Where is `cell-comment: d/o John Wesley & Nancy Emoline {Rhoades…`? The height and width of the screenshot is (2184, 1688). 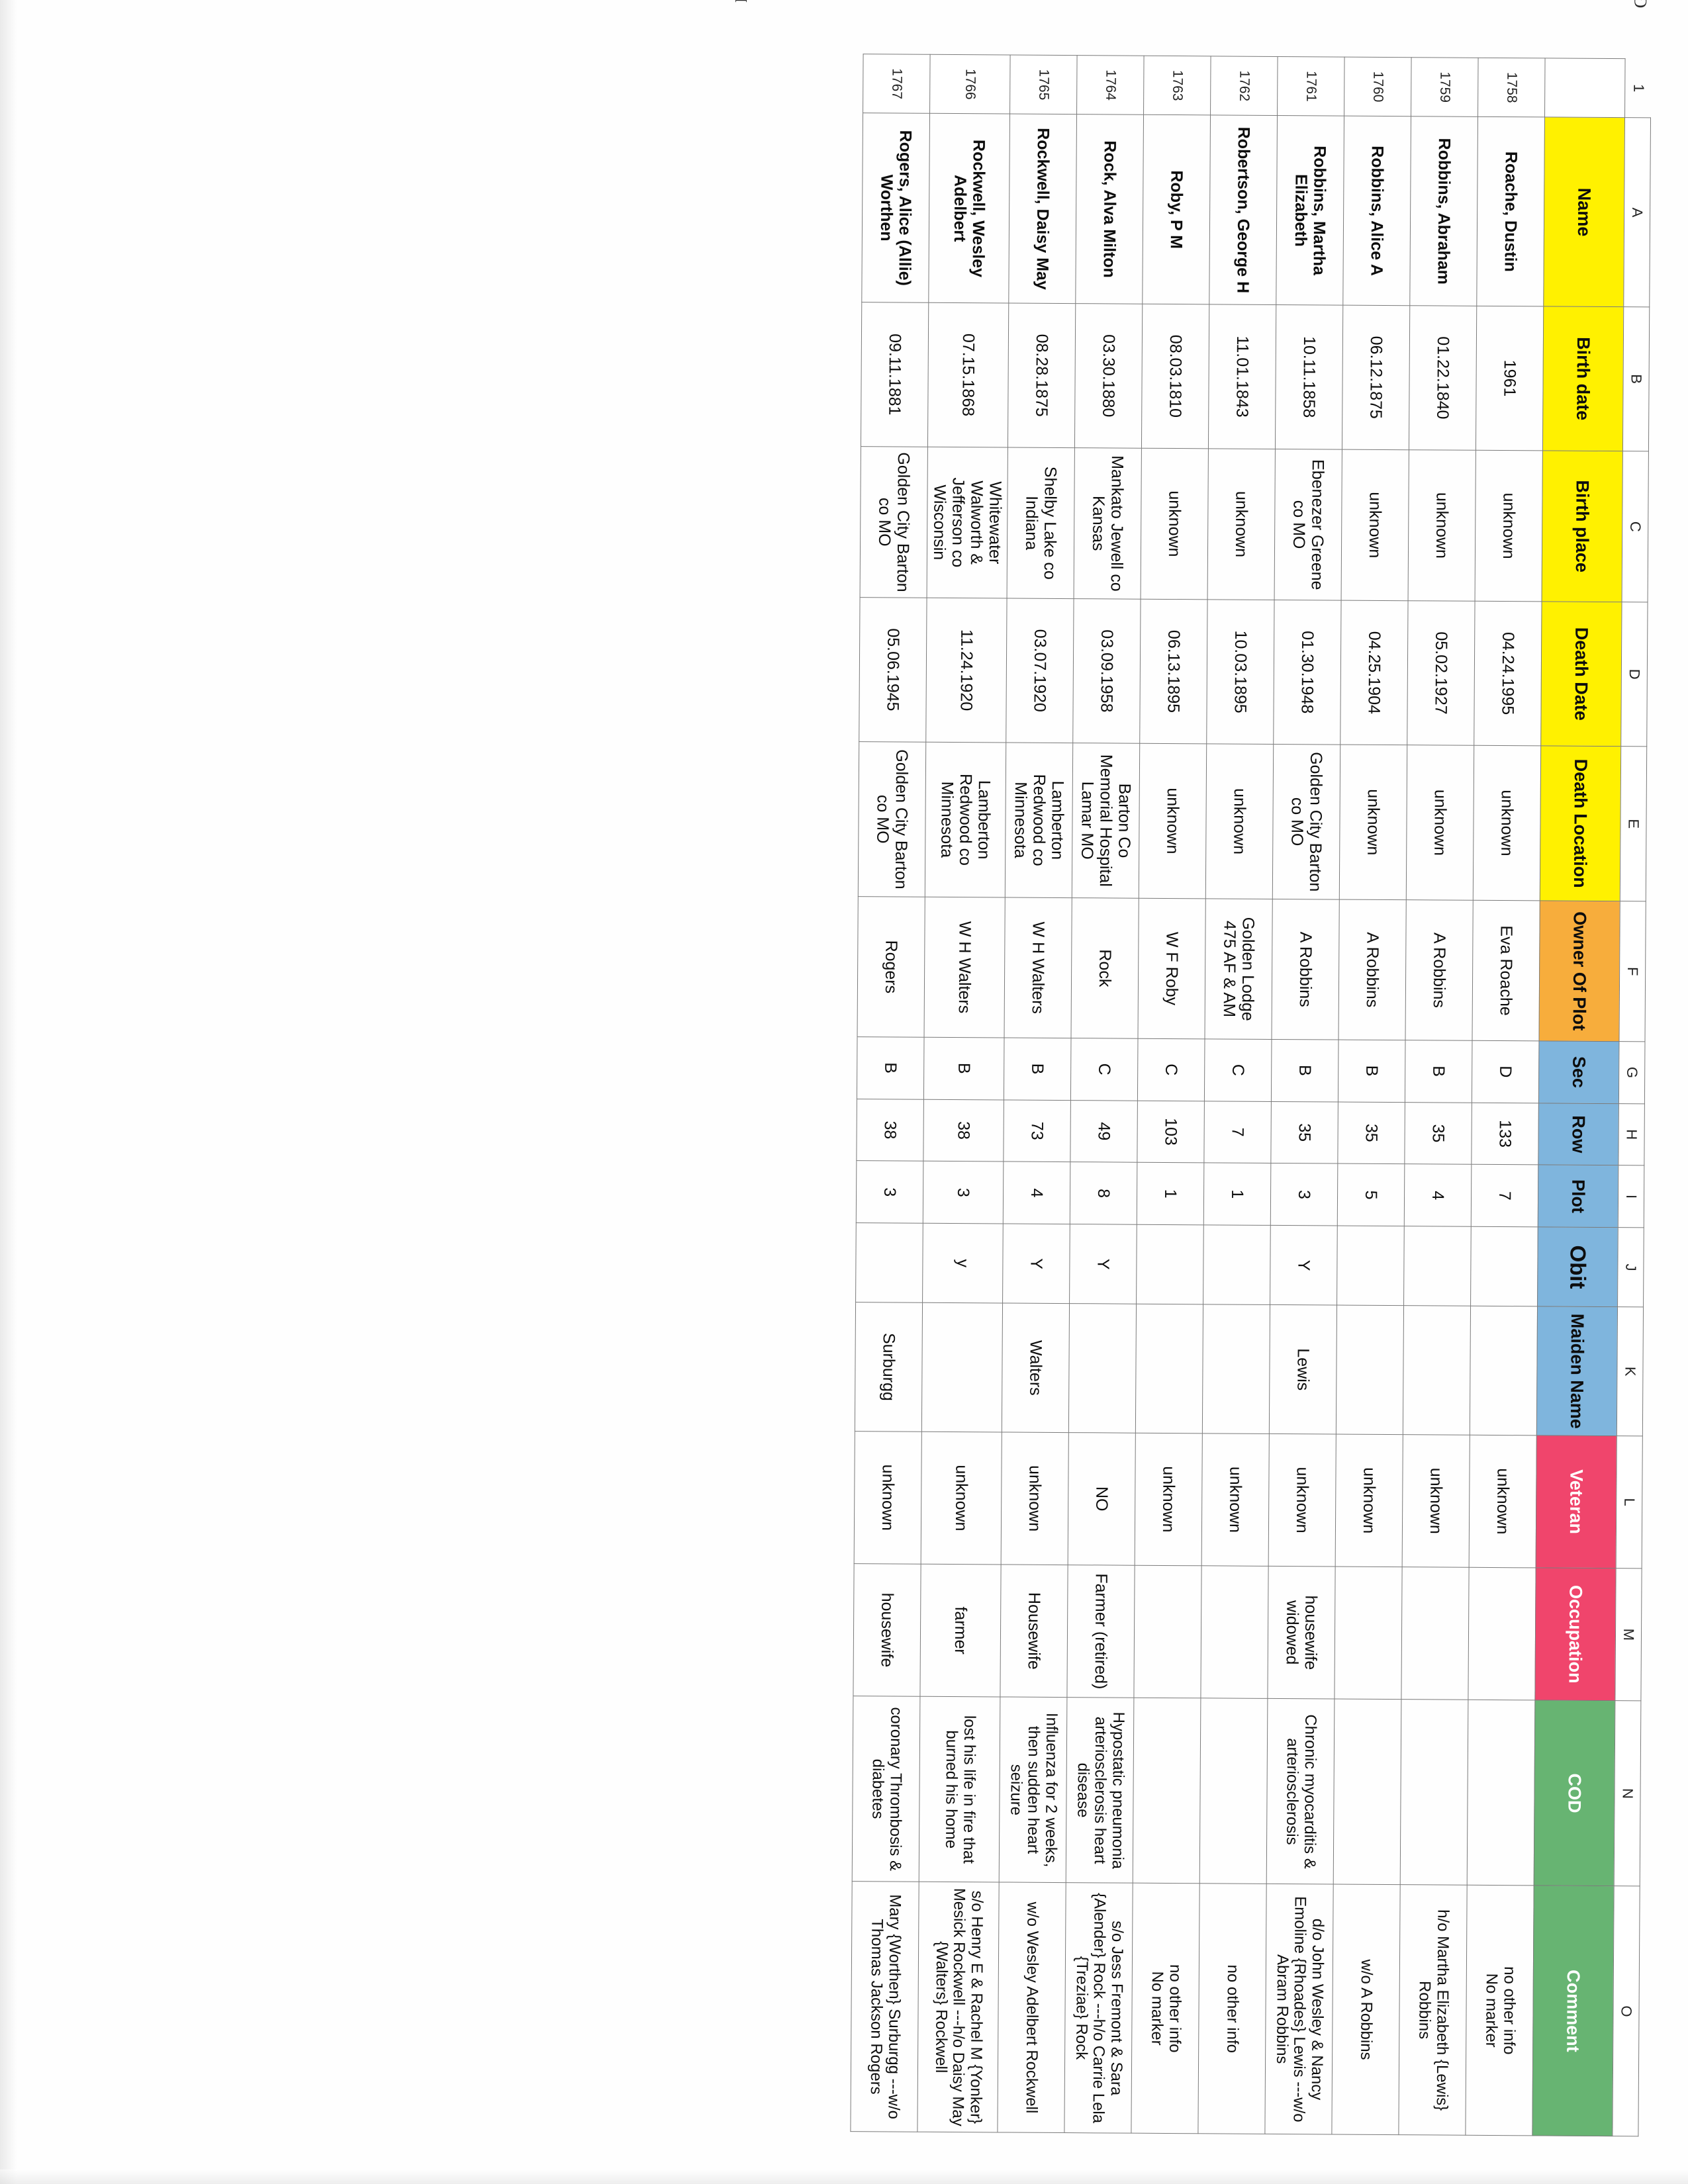 cell-comment: d/o John Wesley & Nancy Emoline {Rhoades… is located at coordinates (1299, 2009).